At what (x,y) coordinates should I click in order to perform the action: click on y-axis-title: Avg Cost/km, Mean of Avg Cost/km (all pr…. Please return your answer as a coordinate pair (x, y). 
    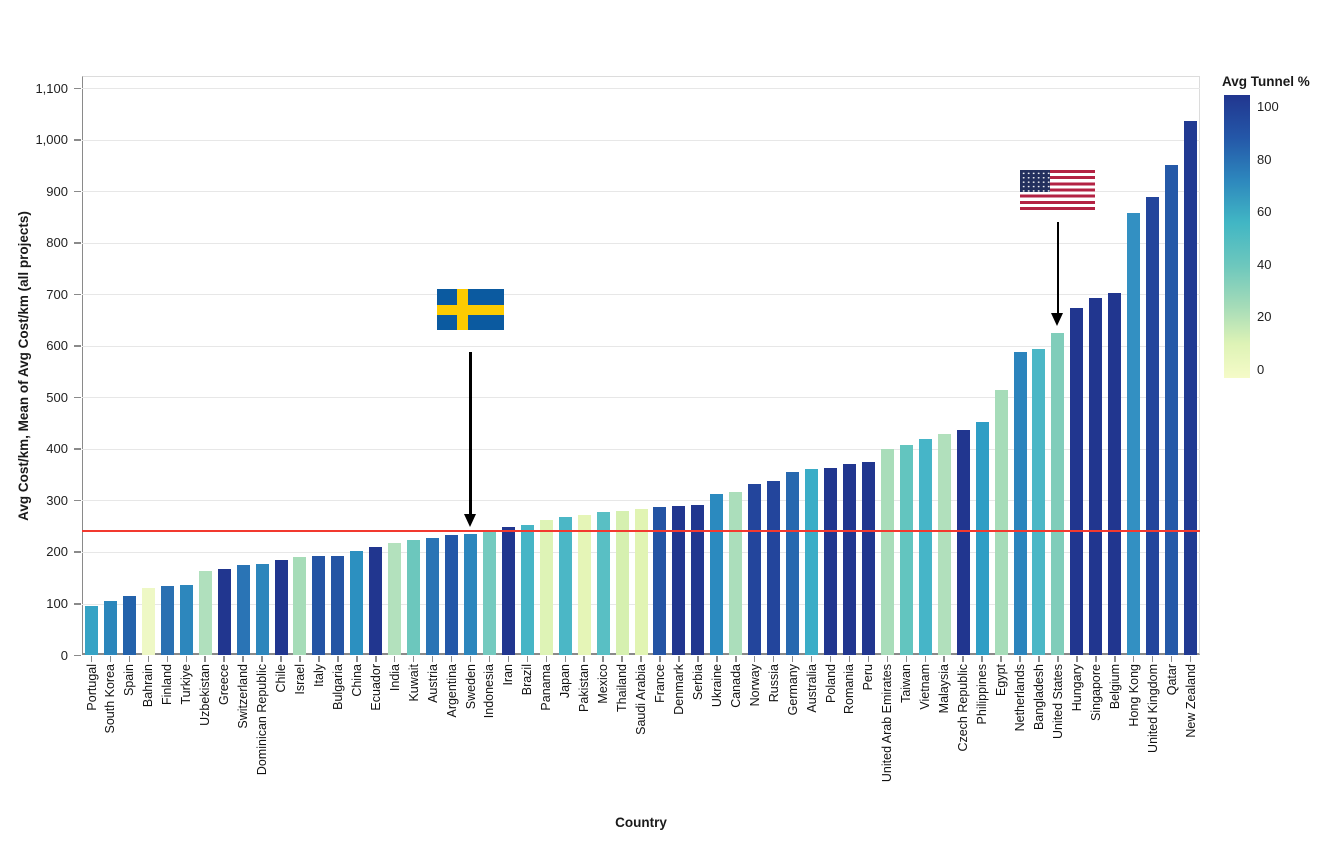
    Looking at the image, I should click on (23, 366).